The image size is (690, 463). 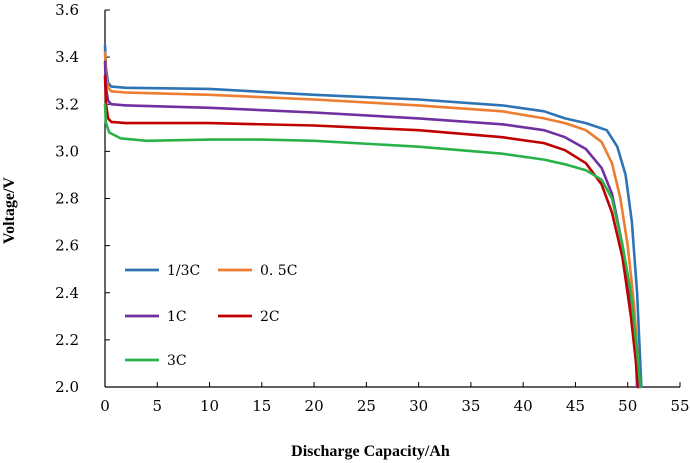 I want to click on y-tick-label: 3.6, so click(x=67, y=10).